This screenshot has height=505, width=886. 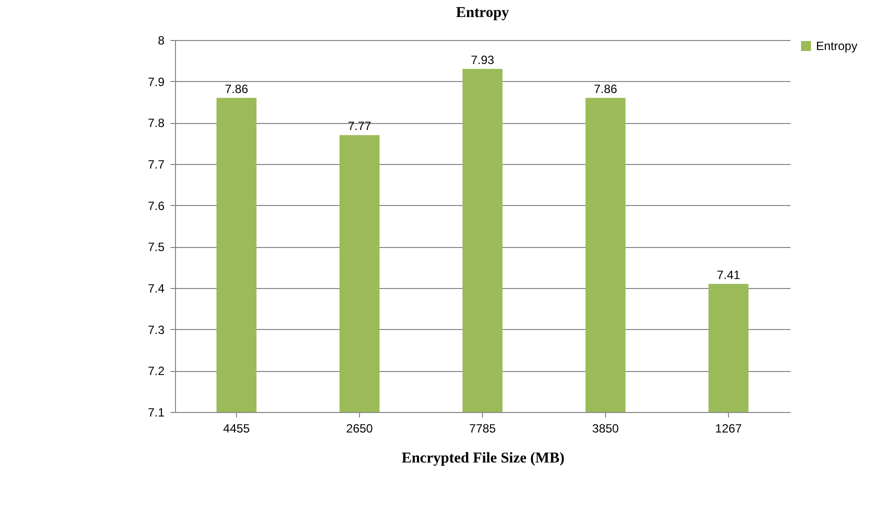 What do you see at coordinates (236, 429) in the screenshot?
I see `x-tick-label: 4455` at bounding box center [236, 429].